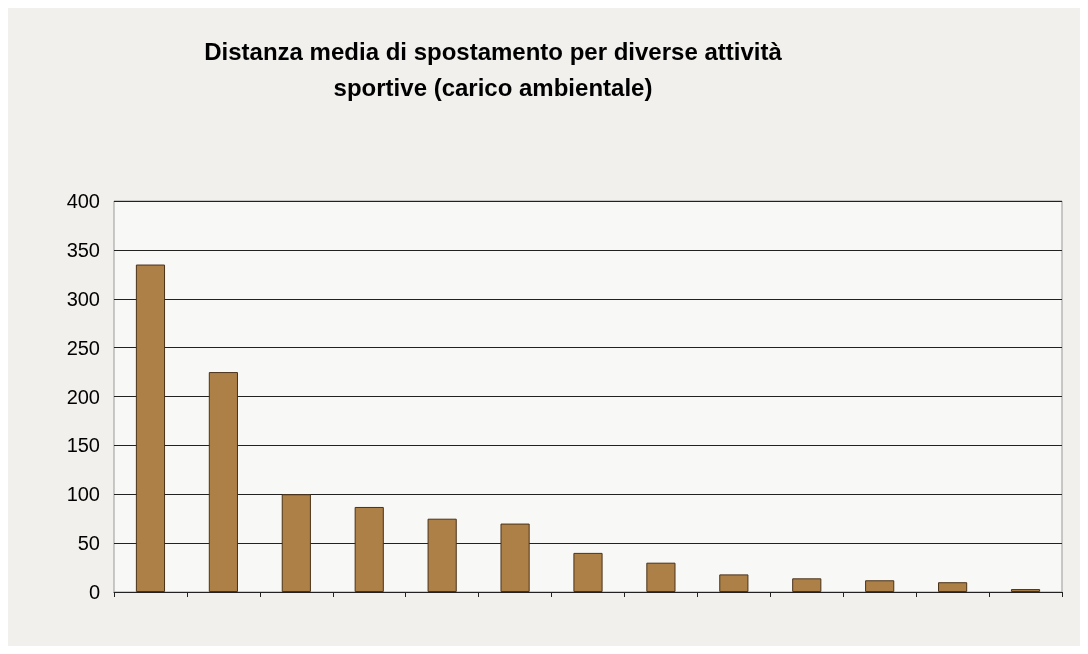 This screenshot has height=654, width=1088. What do you see at coordinates (94, 592) in the screenshot?
I see `y-tick-label: 0` at bounding box center [94, 592].